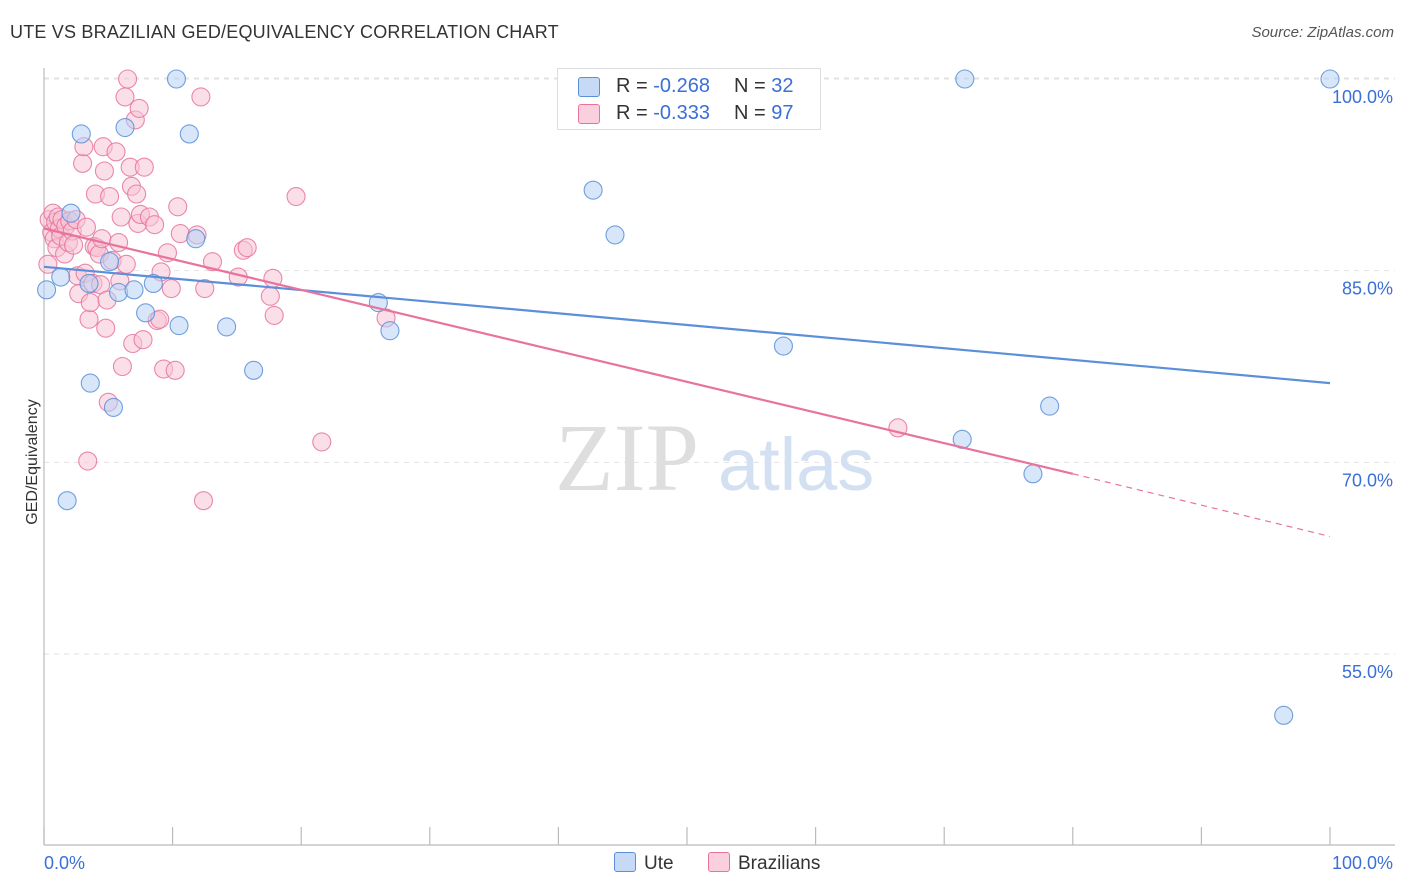  What do you see at coordinates (681, 86) in the screenshot?
I see `ute-r-value: -0.268` at bounding box center [681, 86].